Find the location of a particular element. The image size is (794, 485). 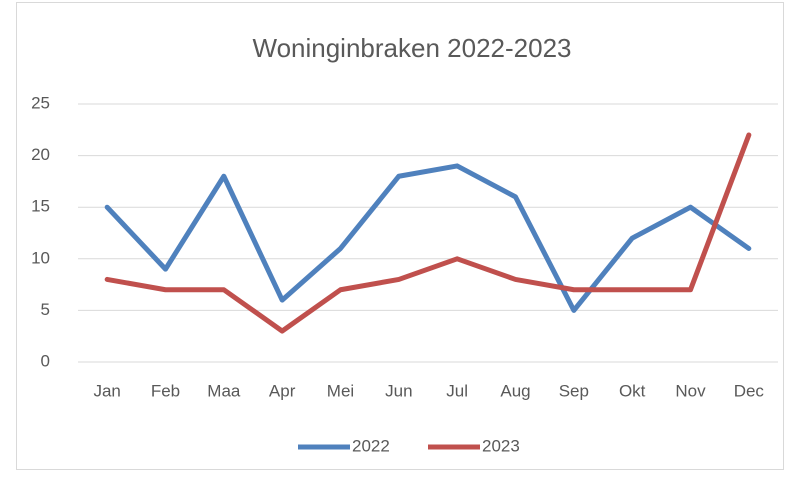

y-tick-label: 15 is located at coordinates (40, 206).